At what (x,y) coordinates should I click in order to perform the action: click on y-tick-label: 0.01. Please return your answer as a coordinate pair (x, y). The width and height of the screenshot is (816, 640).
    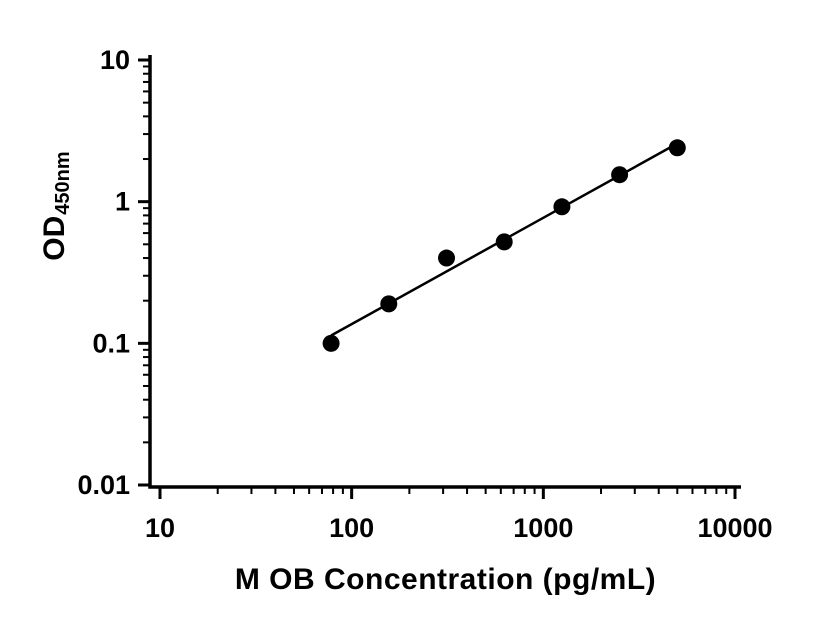
    Looking at the image, I should click on (103, 485).